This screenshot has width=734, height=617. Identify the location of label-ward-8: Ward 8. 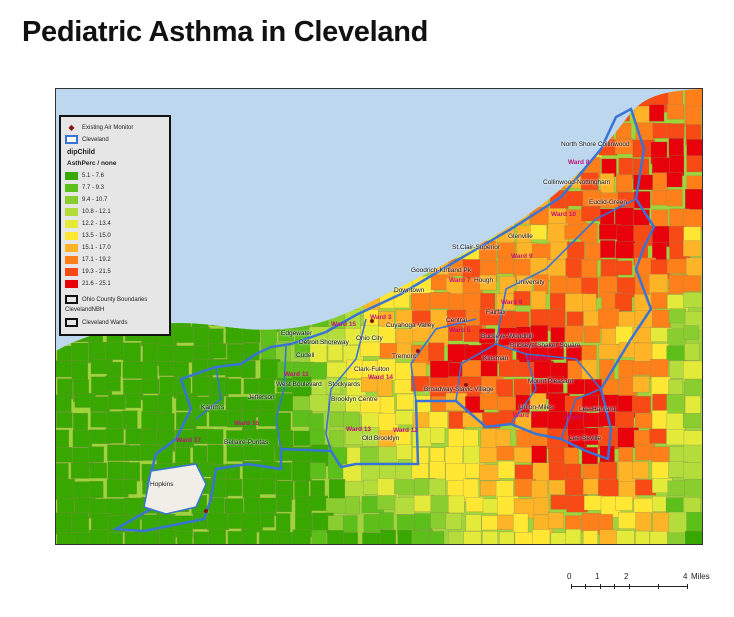
(579, 162).